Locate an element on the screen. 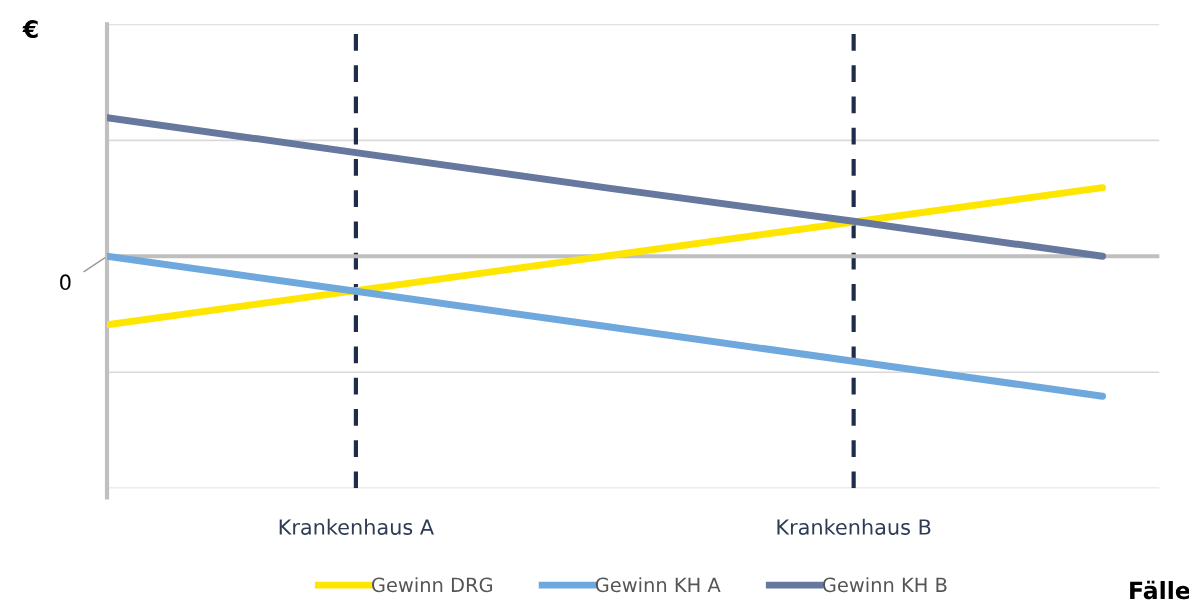 The height and width of the screenshot is (608, 1189). y-axis-title: € is located at coordinates (30, 29).